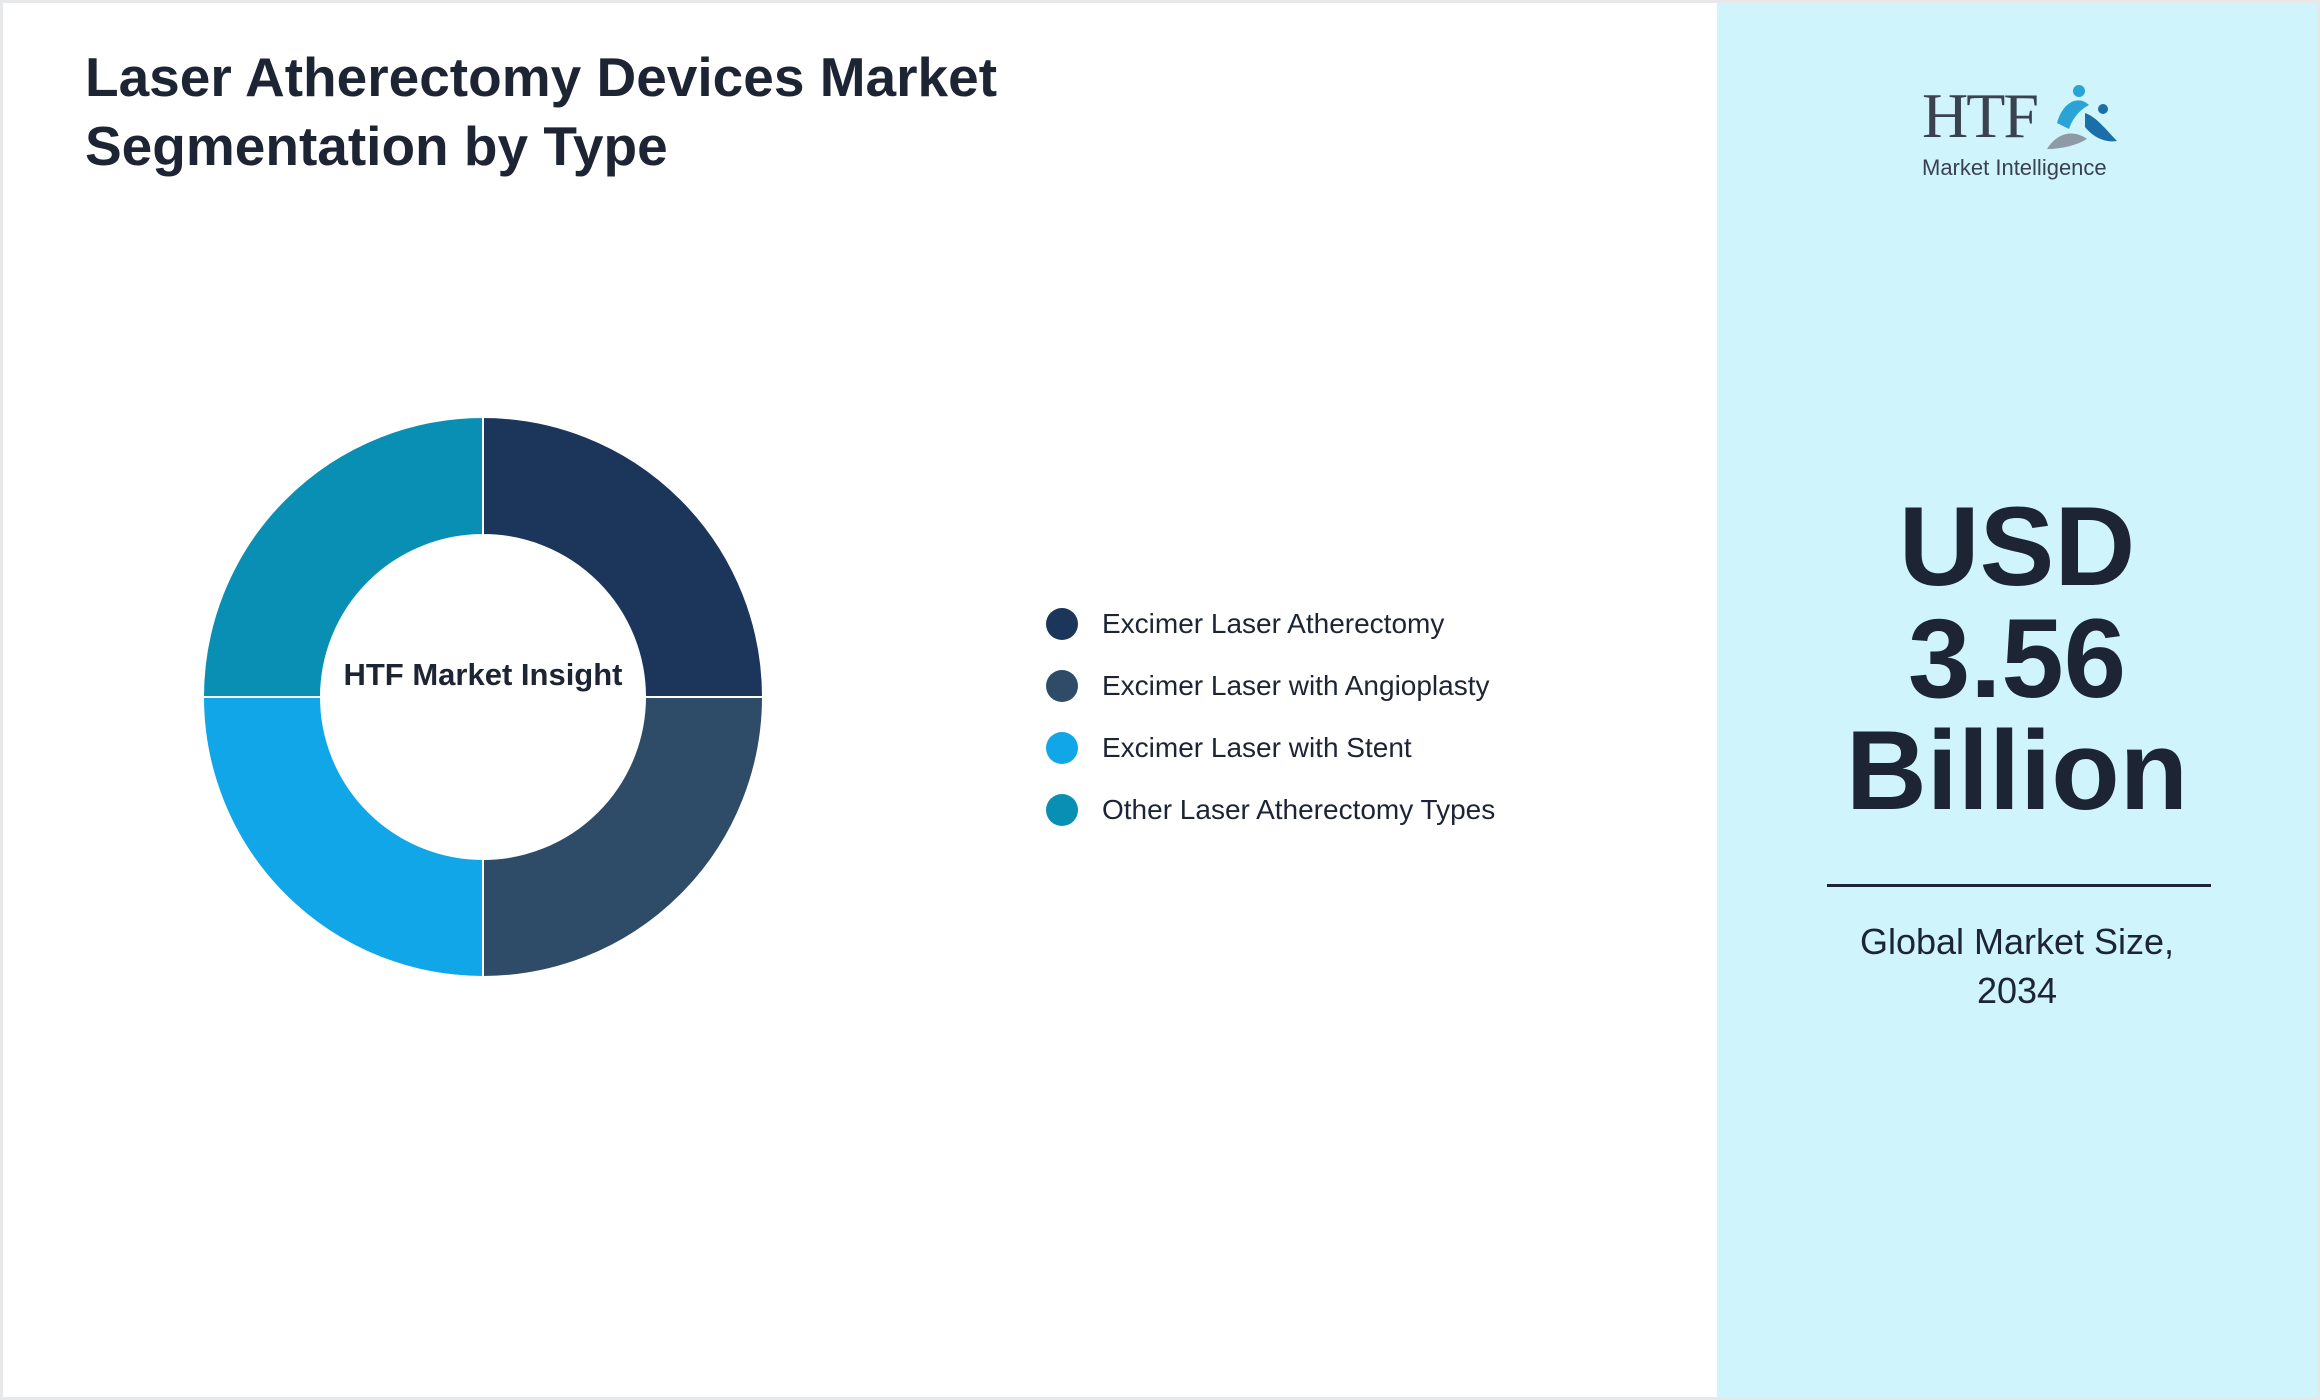 The image size is (2320, 1400). I want to click on legend-label: Excimer Laser with Stent, so click(1257, 747).